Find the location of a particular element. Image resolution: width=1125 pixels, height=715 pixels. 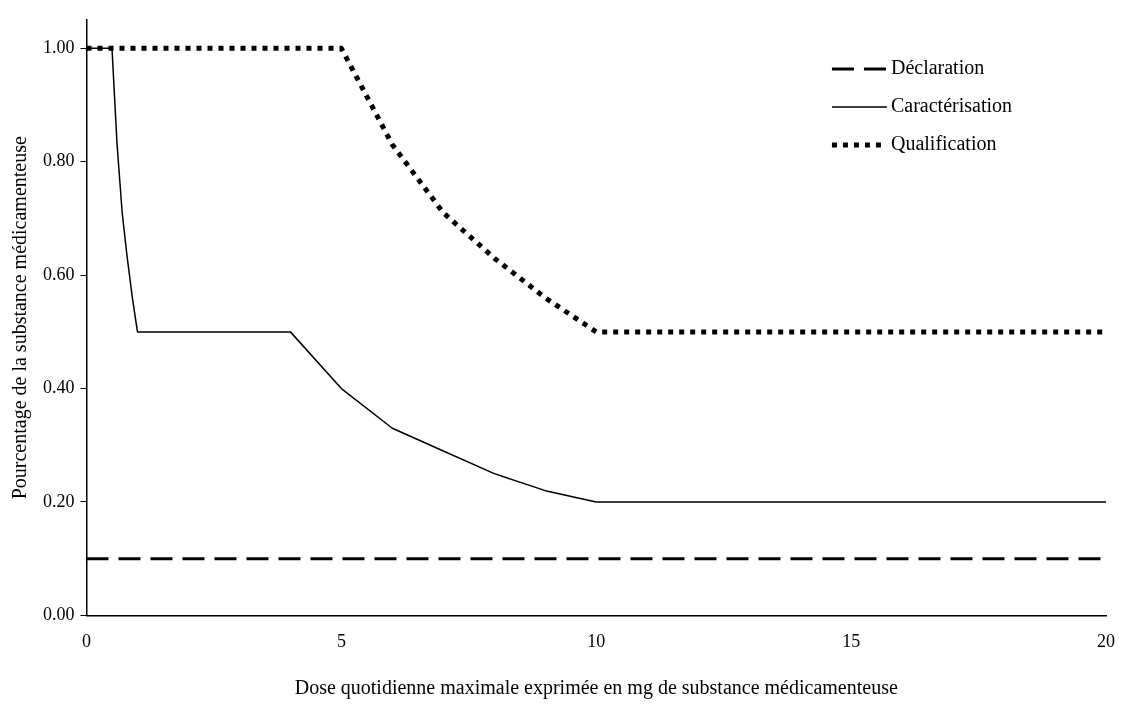

y-tick-label: 0.40 is located at coordinates (59, 387).